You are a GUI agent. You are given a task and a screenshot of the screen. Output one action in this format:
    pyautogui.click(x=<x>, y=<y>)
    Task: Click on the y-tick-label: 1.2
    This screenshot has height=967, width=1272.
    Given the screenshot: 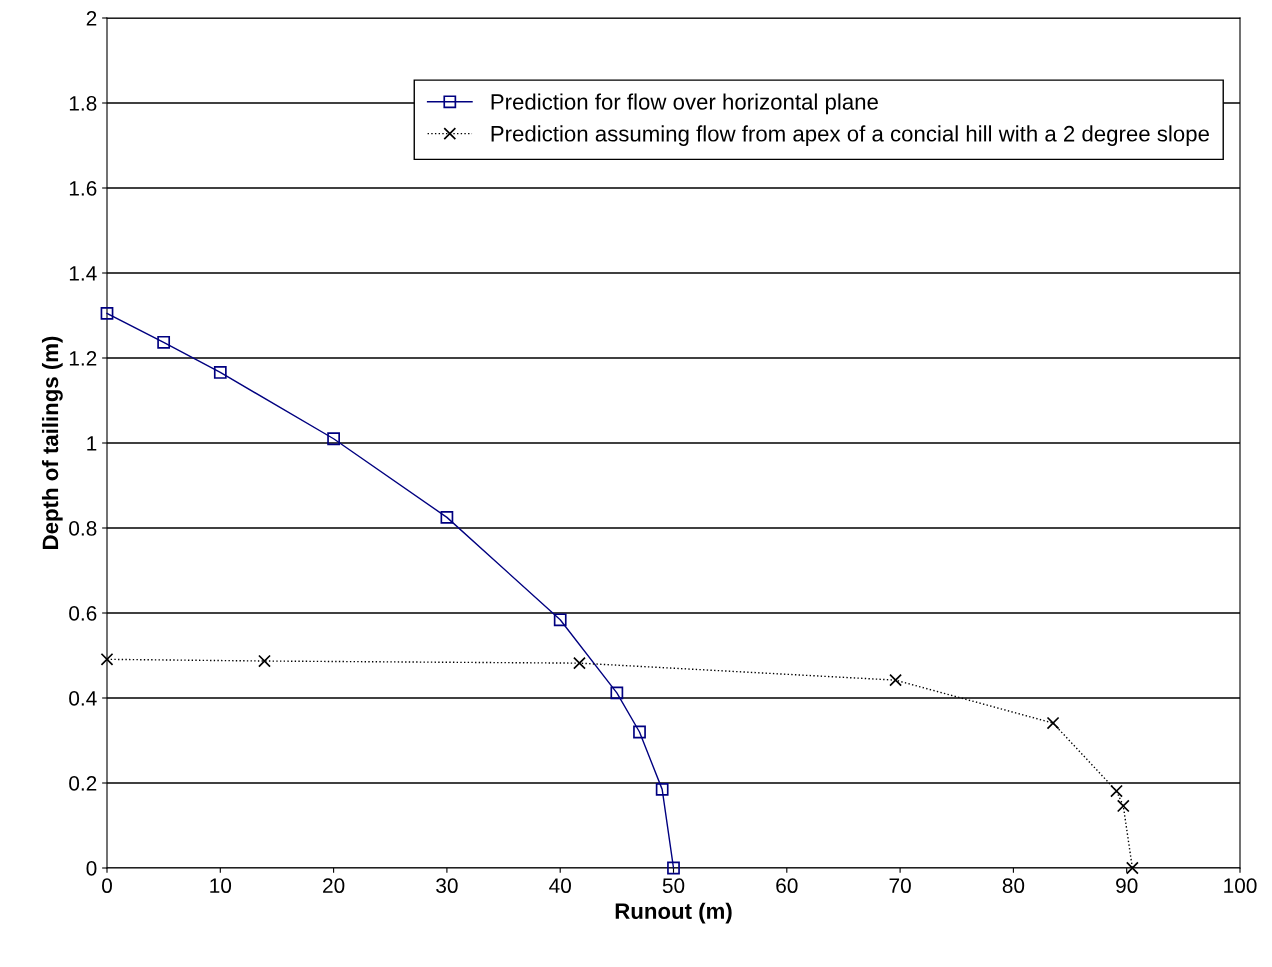 What is the action you would take?
    pyautogui.click(x=83, y=358)
    